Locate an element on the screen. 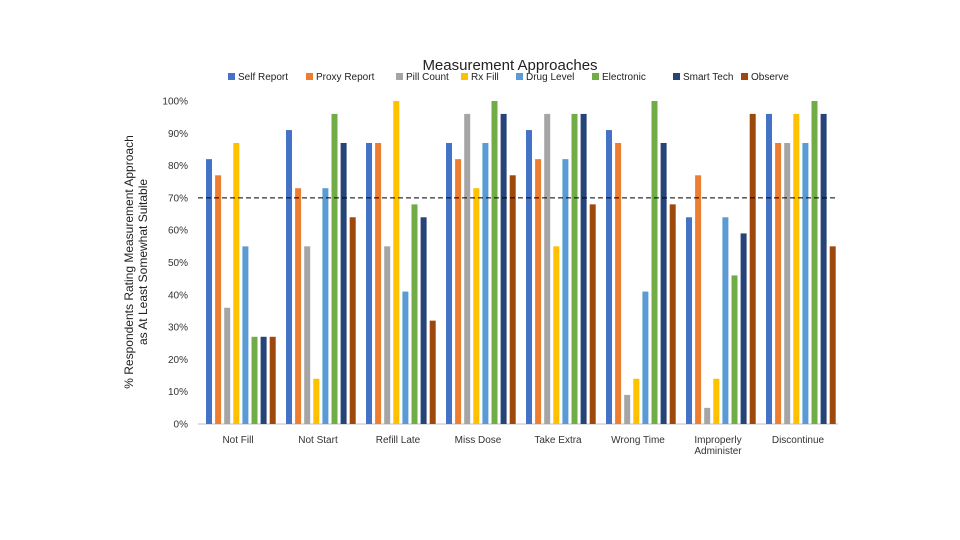 The height and width of the screenshot is (540, 960). legend-label: Self Report is located at coordinates (263, 77).